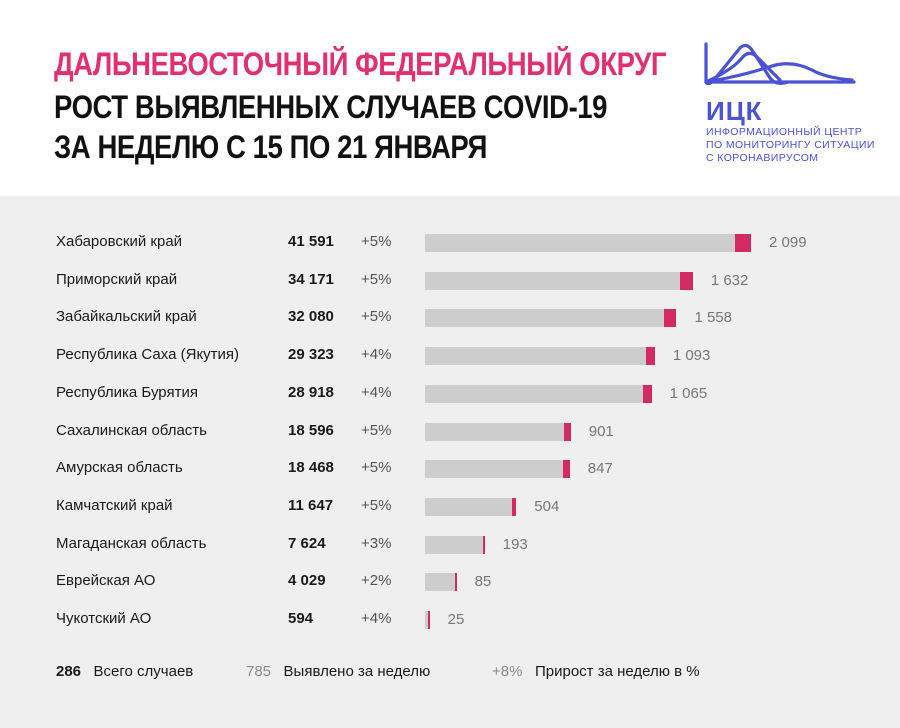  I want to click on legend-weekly-value: 785, so click(259, 671).